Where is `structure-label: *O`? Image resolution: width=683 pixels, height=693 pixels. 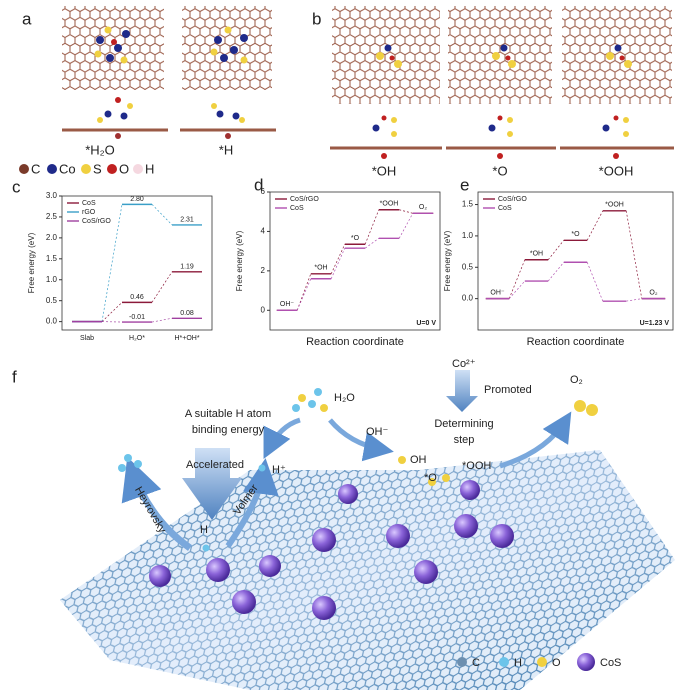
structure-label: *O is located at coordinates (499, 170).